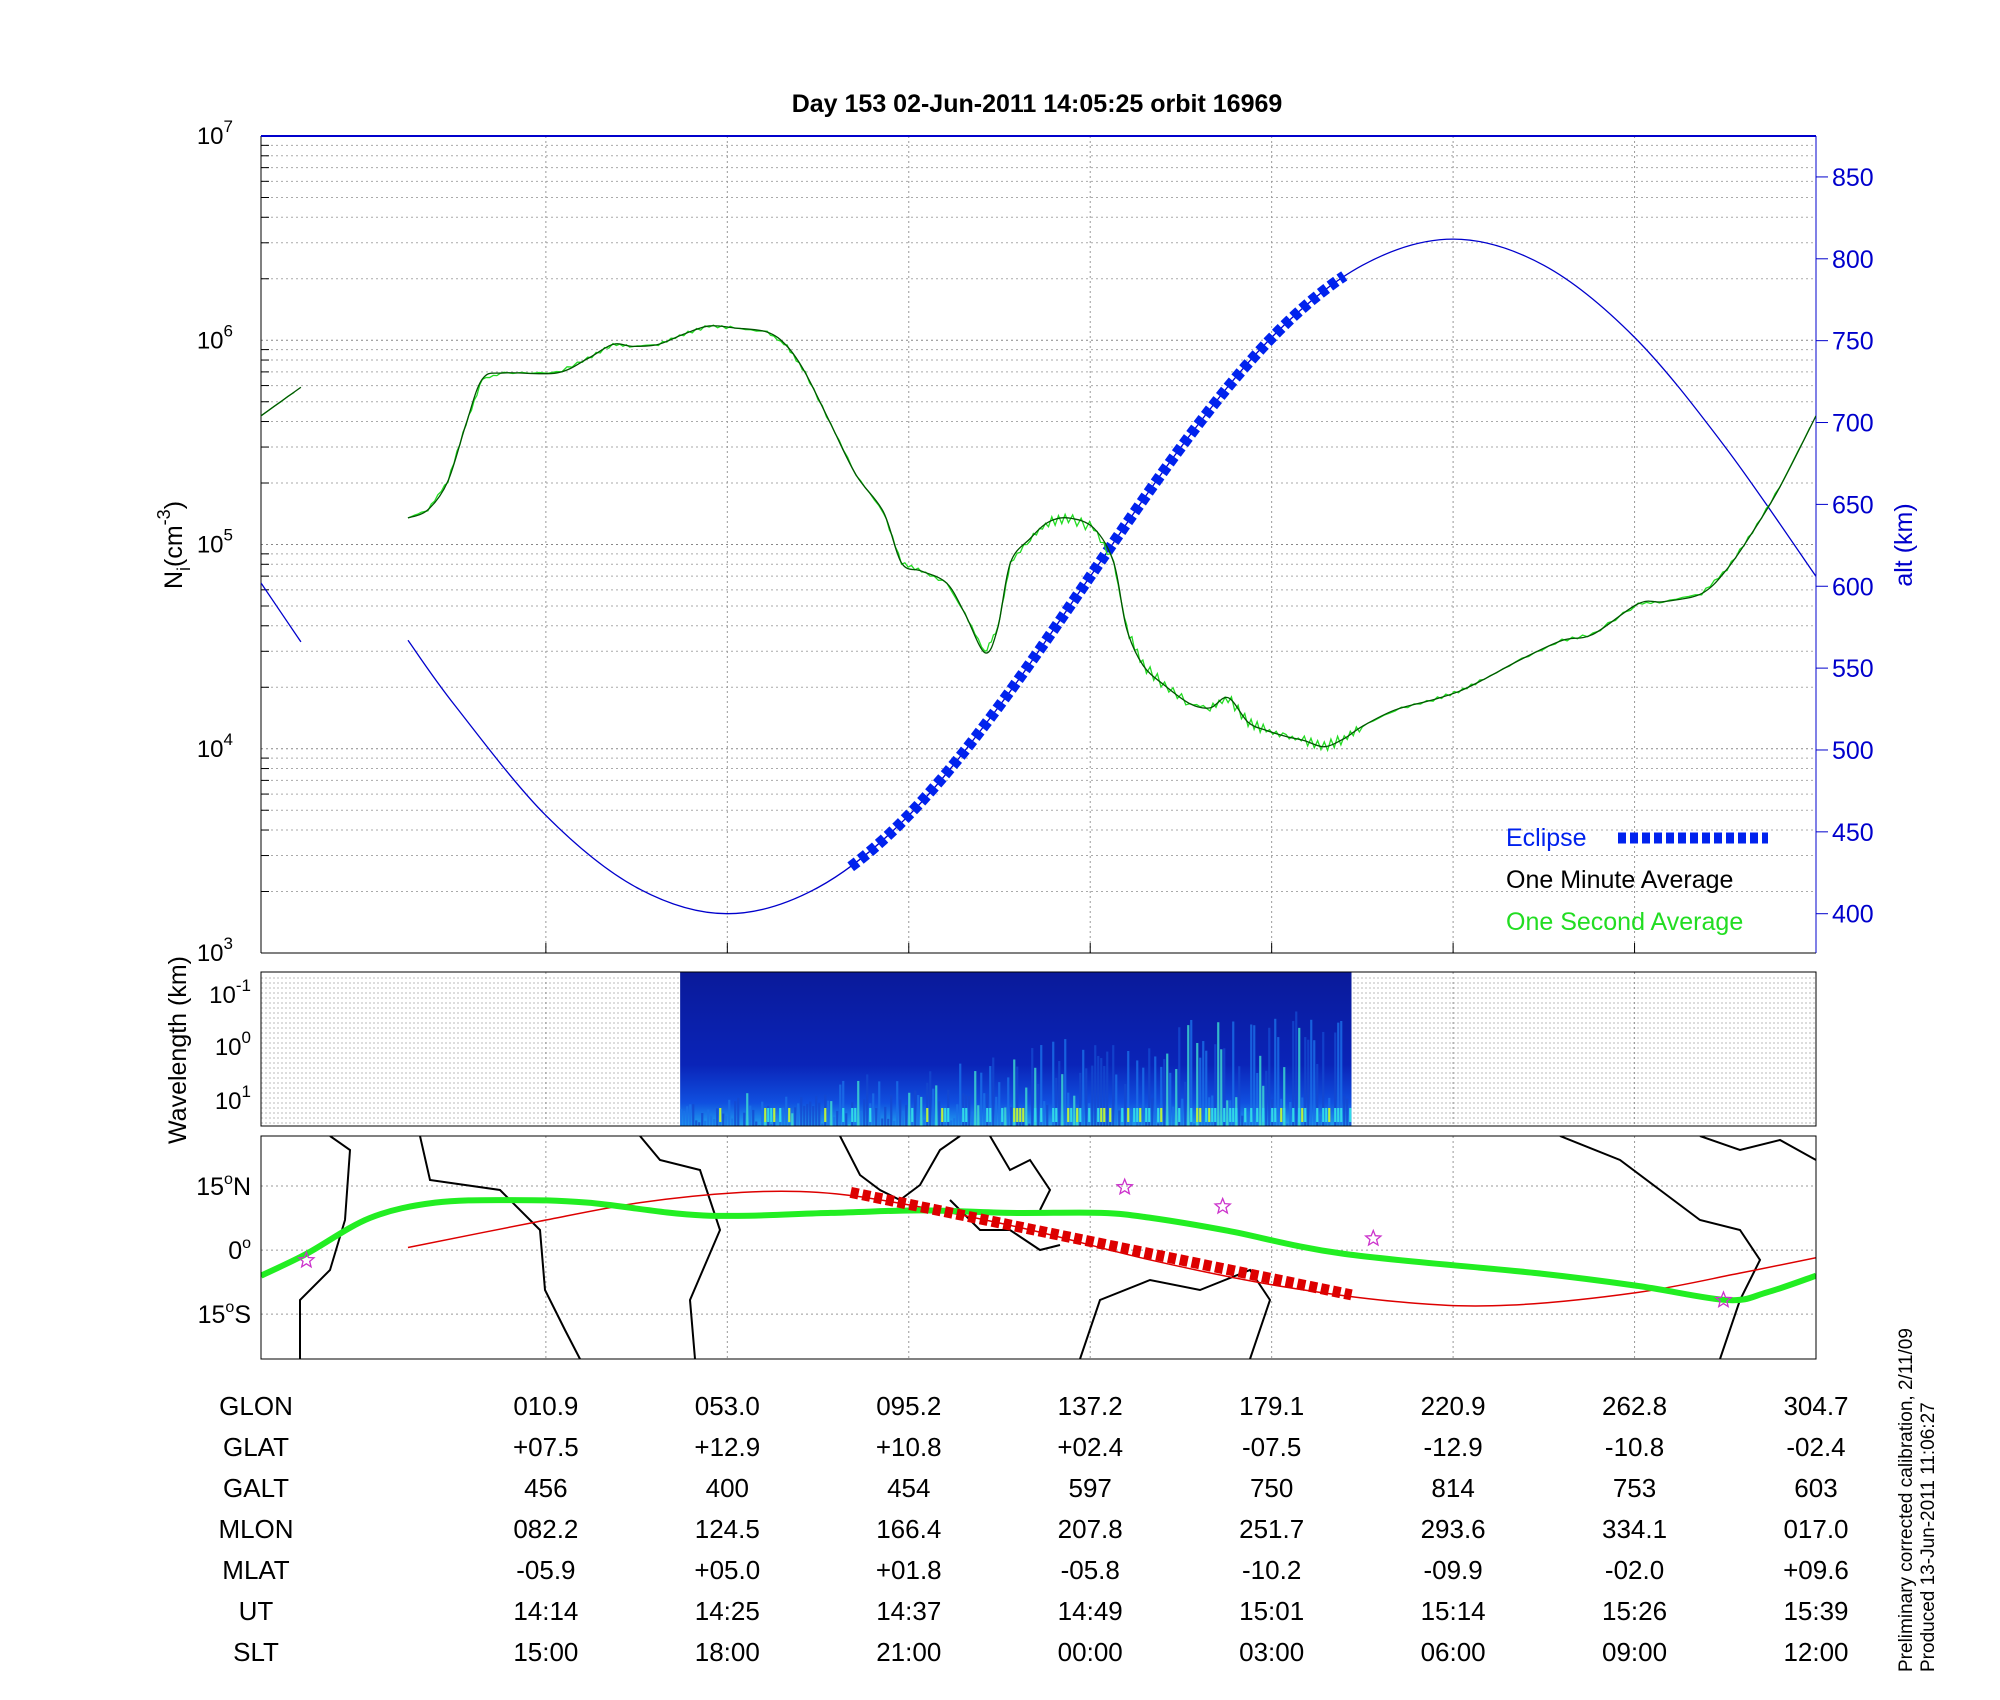 The height and width of the screenshot is (1700, 2000). Describe the element at coordinates (1928, 1537) in the screenshot. I see `side-note-line-2: Produced 13-Jun-2011 11:06:27` at that location.